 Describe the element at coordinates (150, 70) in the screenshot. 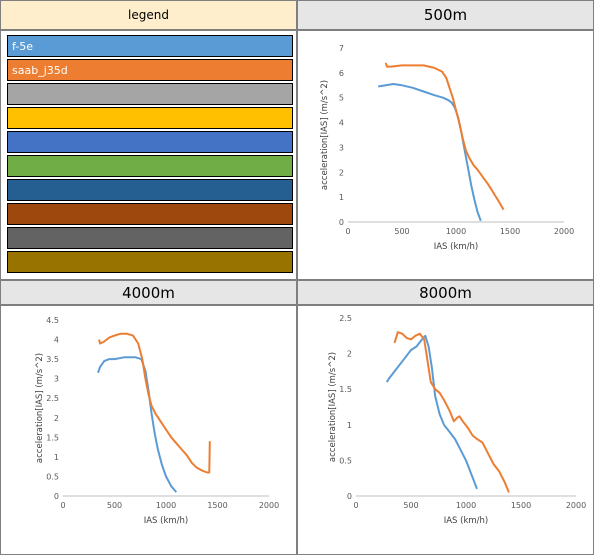

I see `legend-row: saab_j35d` at that location.